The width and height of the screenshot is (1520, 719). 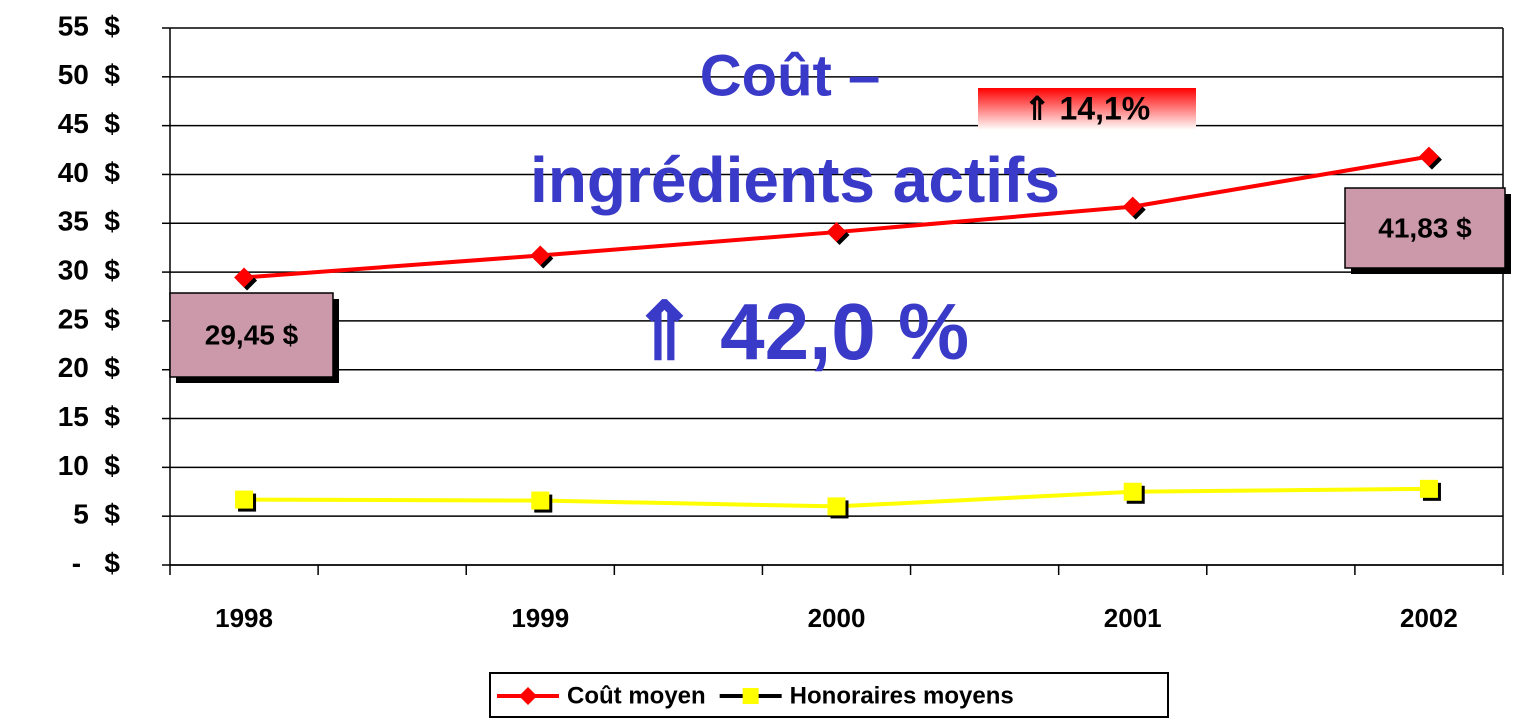 I want to click on y-tick-label: 35 $, so click(x=89, y=221).